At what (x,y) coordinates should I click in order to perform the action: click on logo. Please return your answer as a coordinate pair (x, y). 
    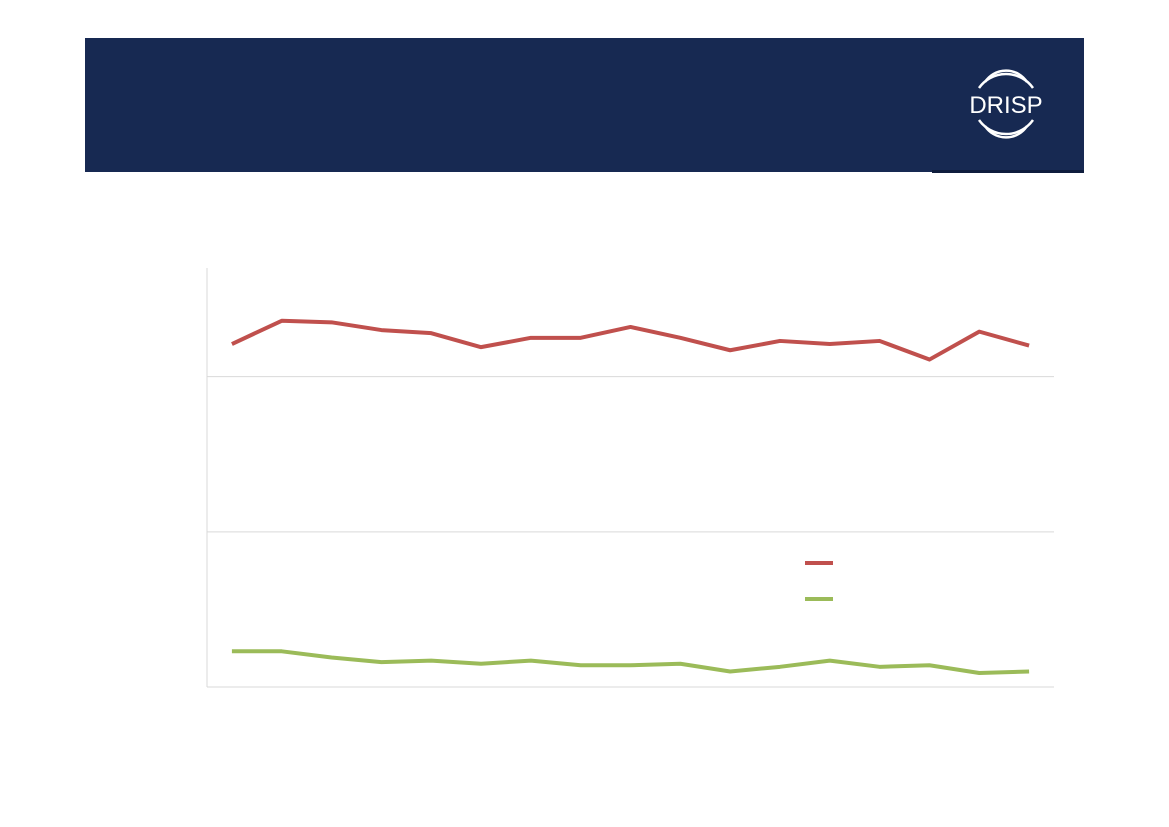
    Looking at the image, I should click on (1006, 104).